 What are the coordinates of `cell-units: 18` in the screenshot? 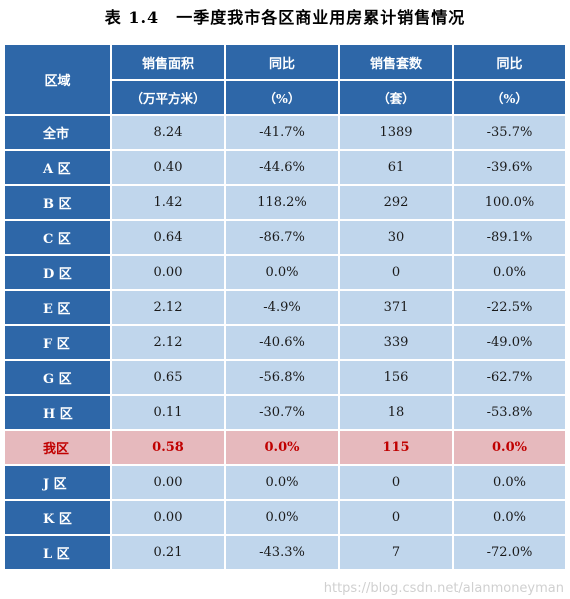 It's located at (396, 412).